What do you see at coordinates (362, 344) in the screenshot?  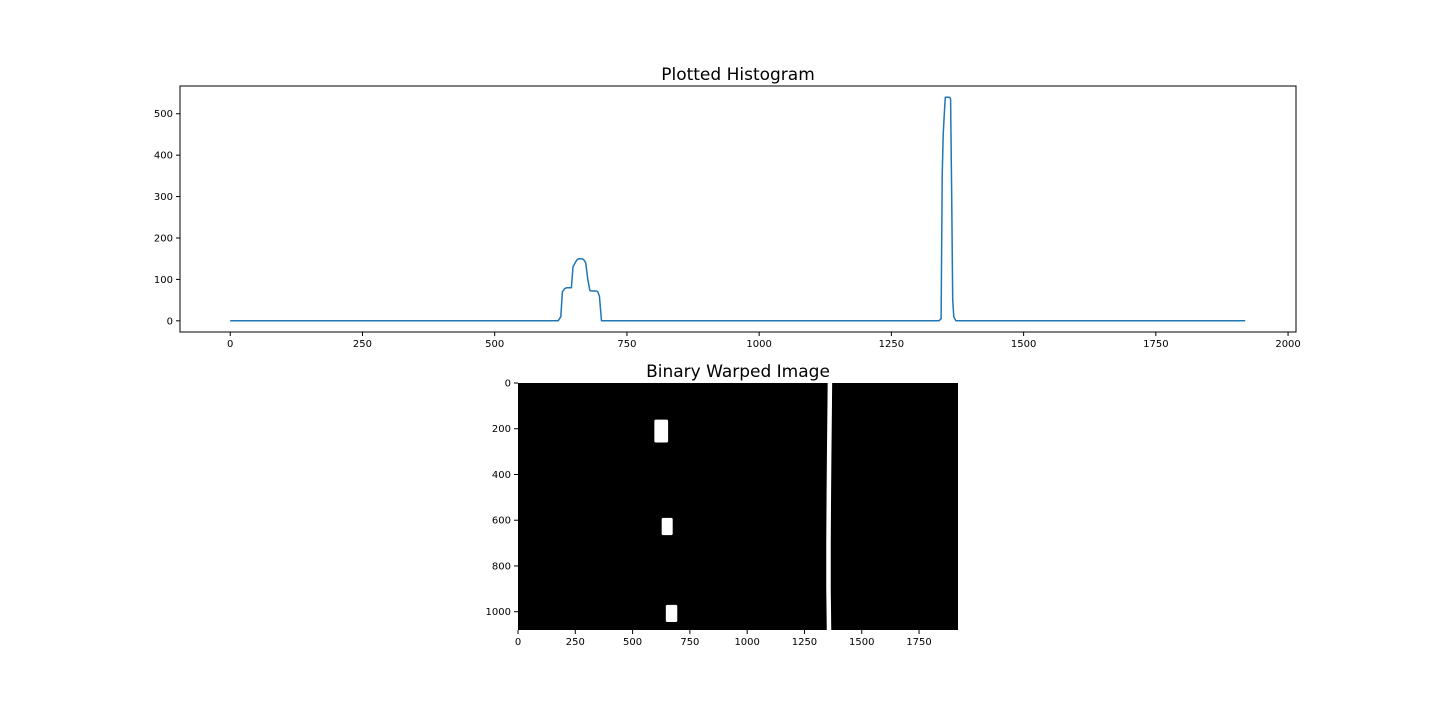 I see `histogram-x-tick-label: 250` at bounding box center [362, 344].